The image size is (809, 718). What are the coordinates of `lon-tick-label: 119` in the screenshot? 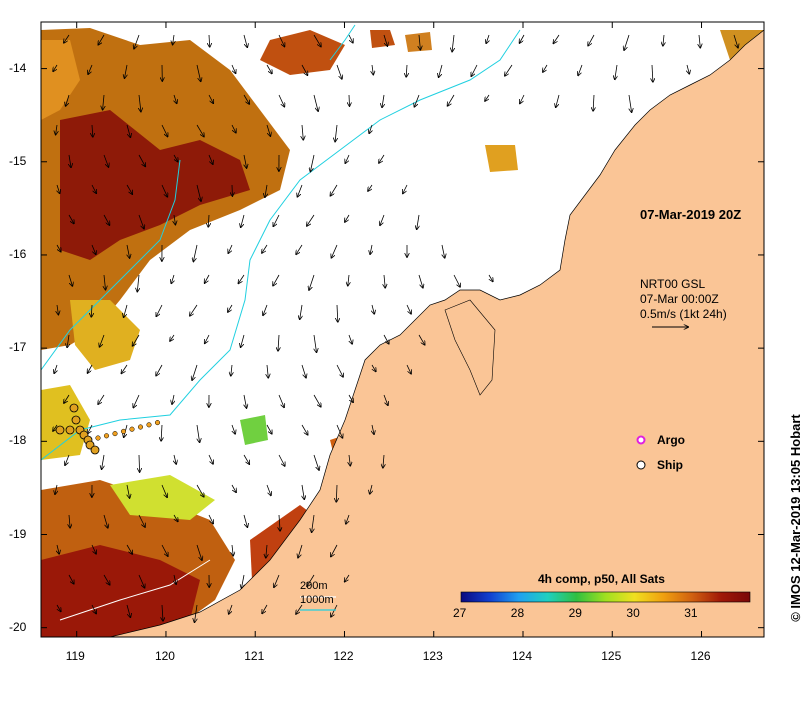 It's located at (75, 656).